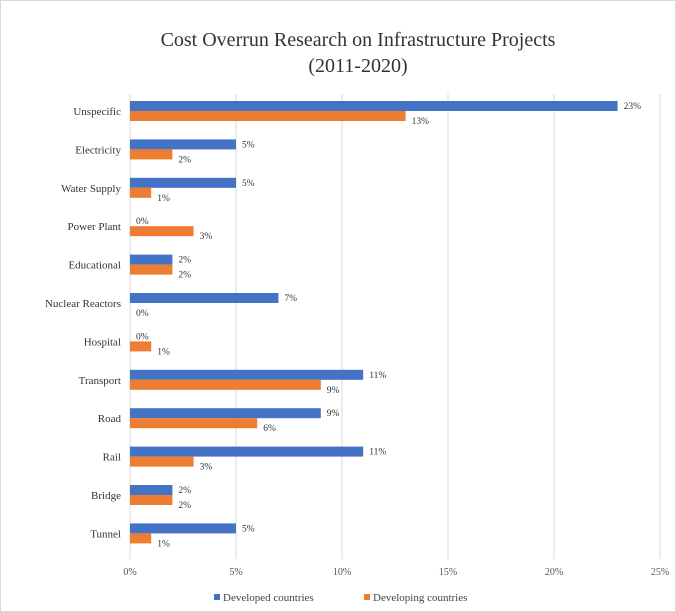 The height and width of the screenshot is (612, 676). What do you see at coordinates (142, 222) in the screenshot?
I see `data-label-developed-countries-power-plant: 0%` at bounding box center [142, 222].